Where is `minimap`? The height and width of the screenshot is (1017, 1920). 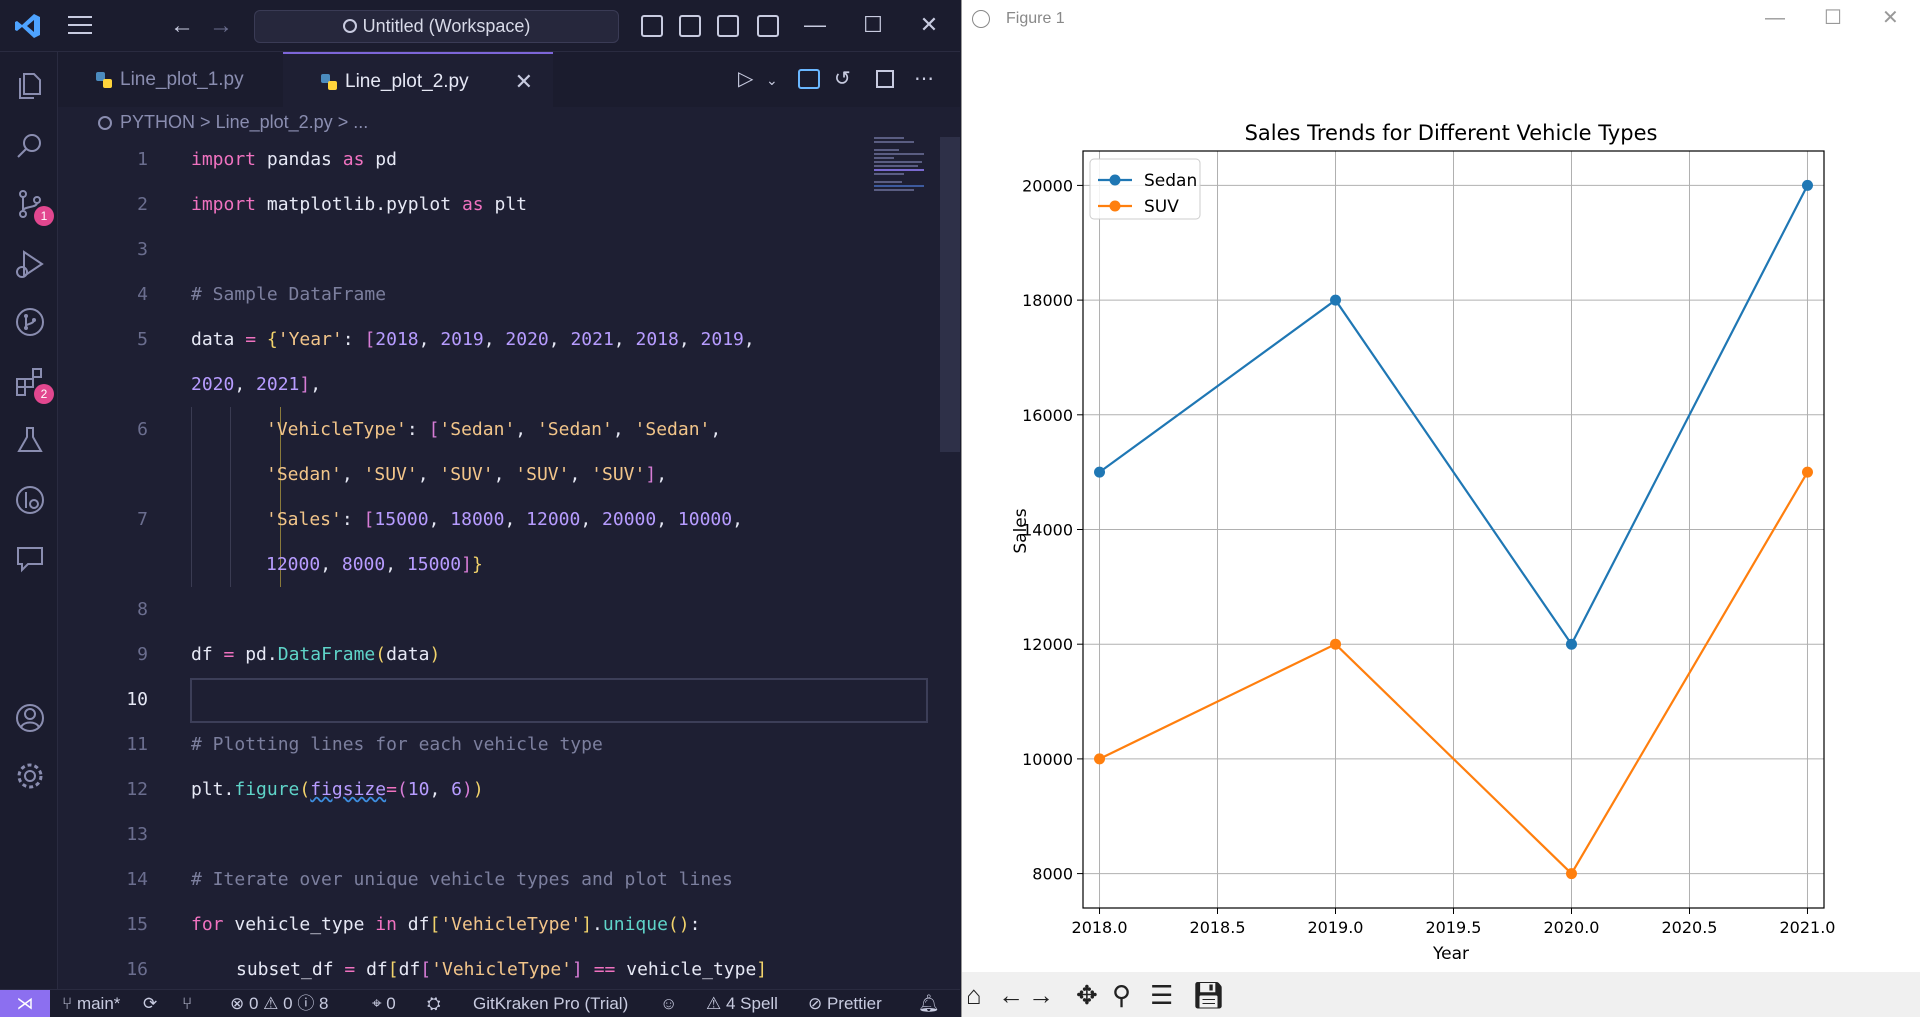 minimap is located at coordinates (907, 177).